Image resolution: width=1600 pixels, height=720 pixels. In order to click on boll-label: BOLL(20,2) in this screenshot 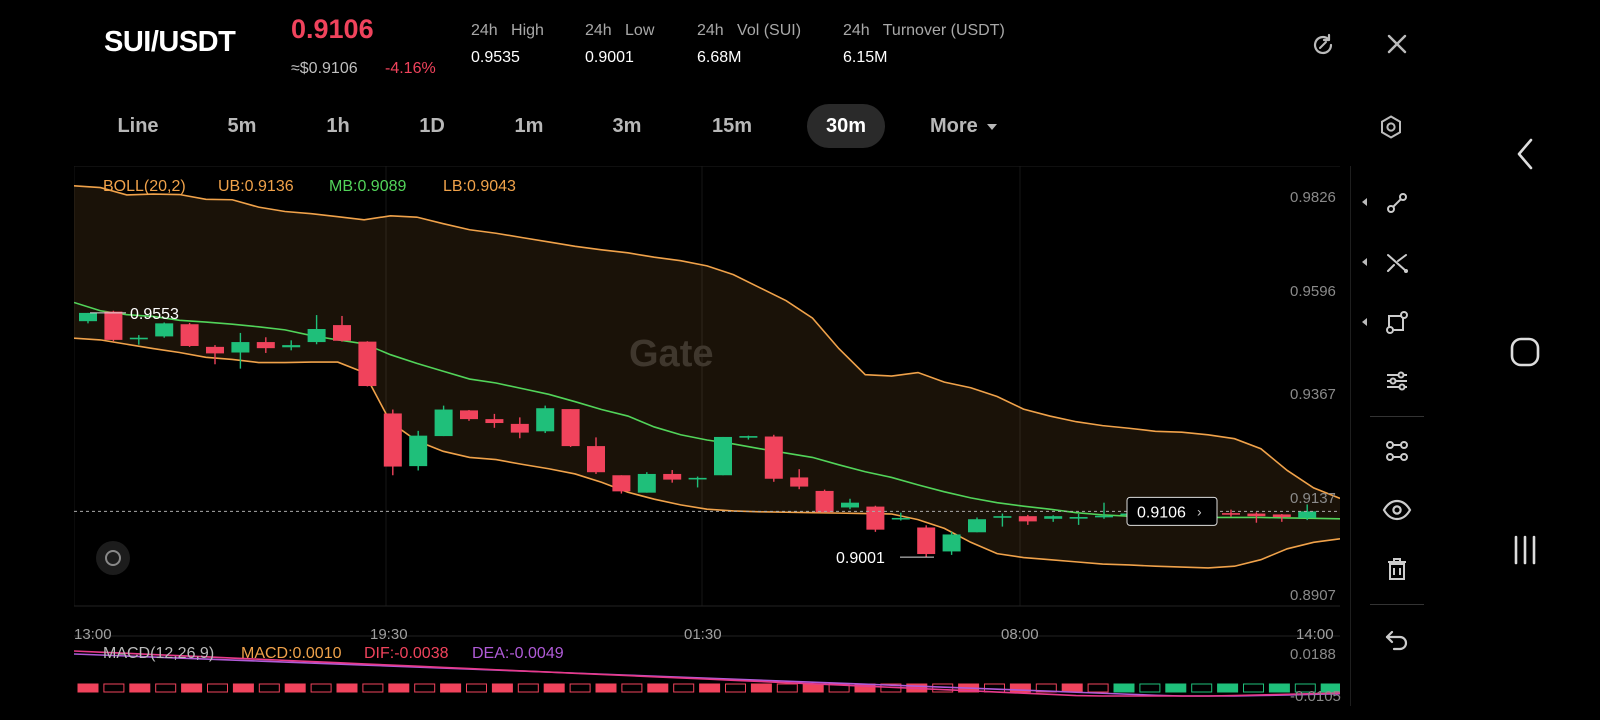, I will do `click(144, 186)`.